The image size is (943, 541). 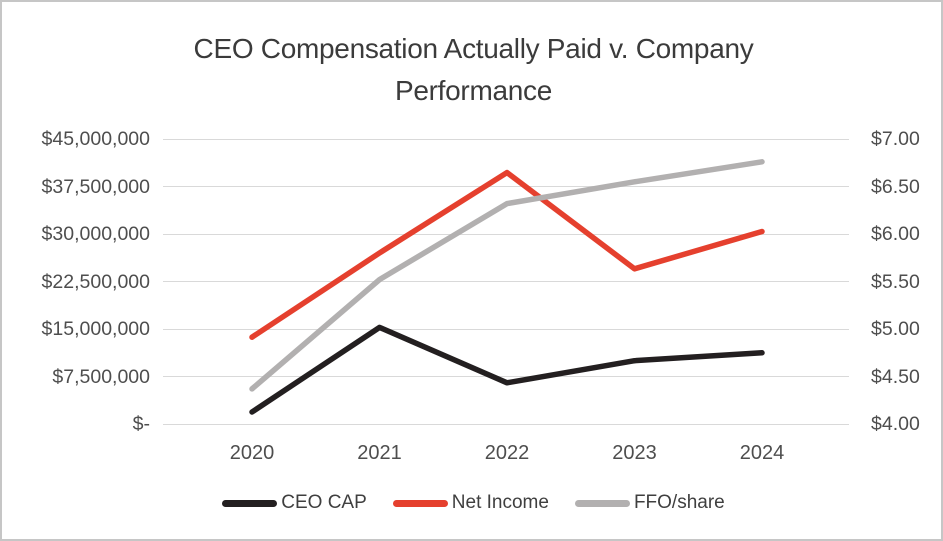 What do you see at coordinates (141, 424) in the screenshot?
I see `left-axis-tick-label: $-` at bounding box center [141, 424].